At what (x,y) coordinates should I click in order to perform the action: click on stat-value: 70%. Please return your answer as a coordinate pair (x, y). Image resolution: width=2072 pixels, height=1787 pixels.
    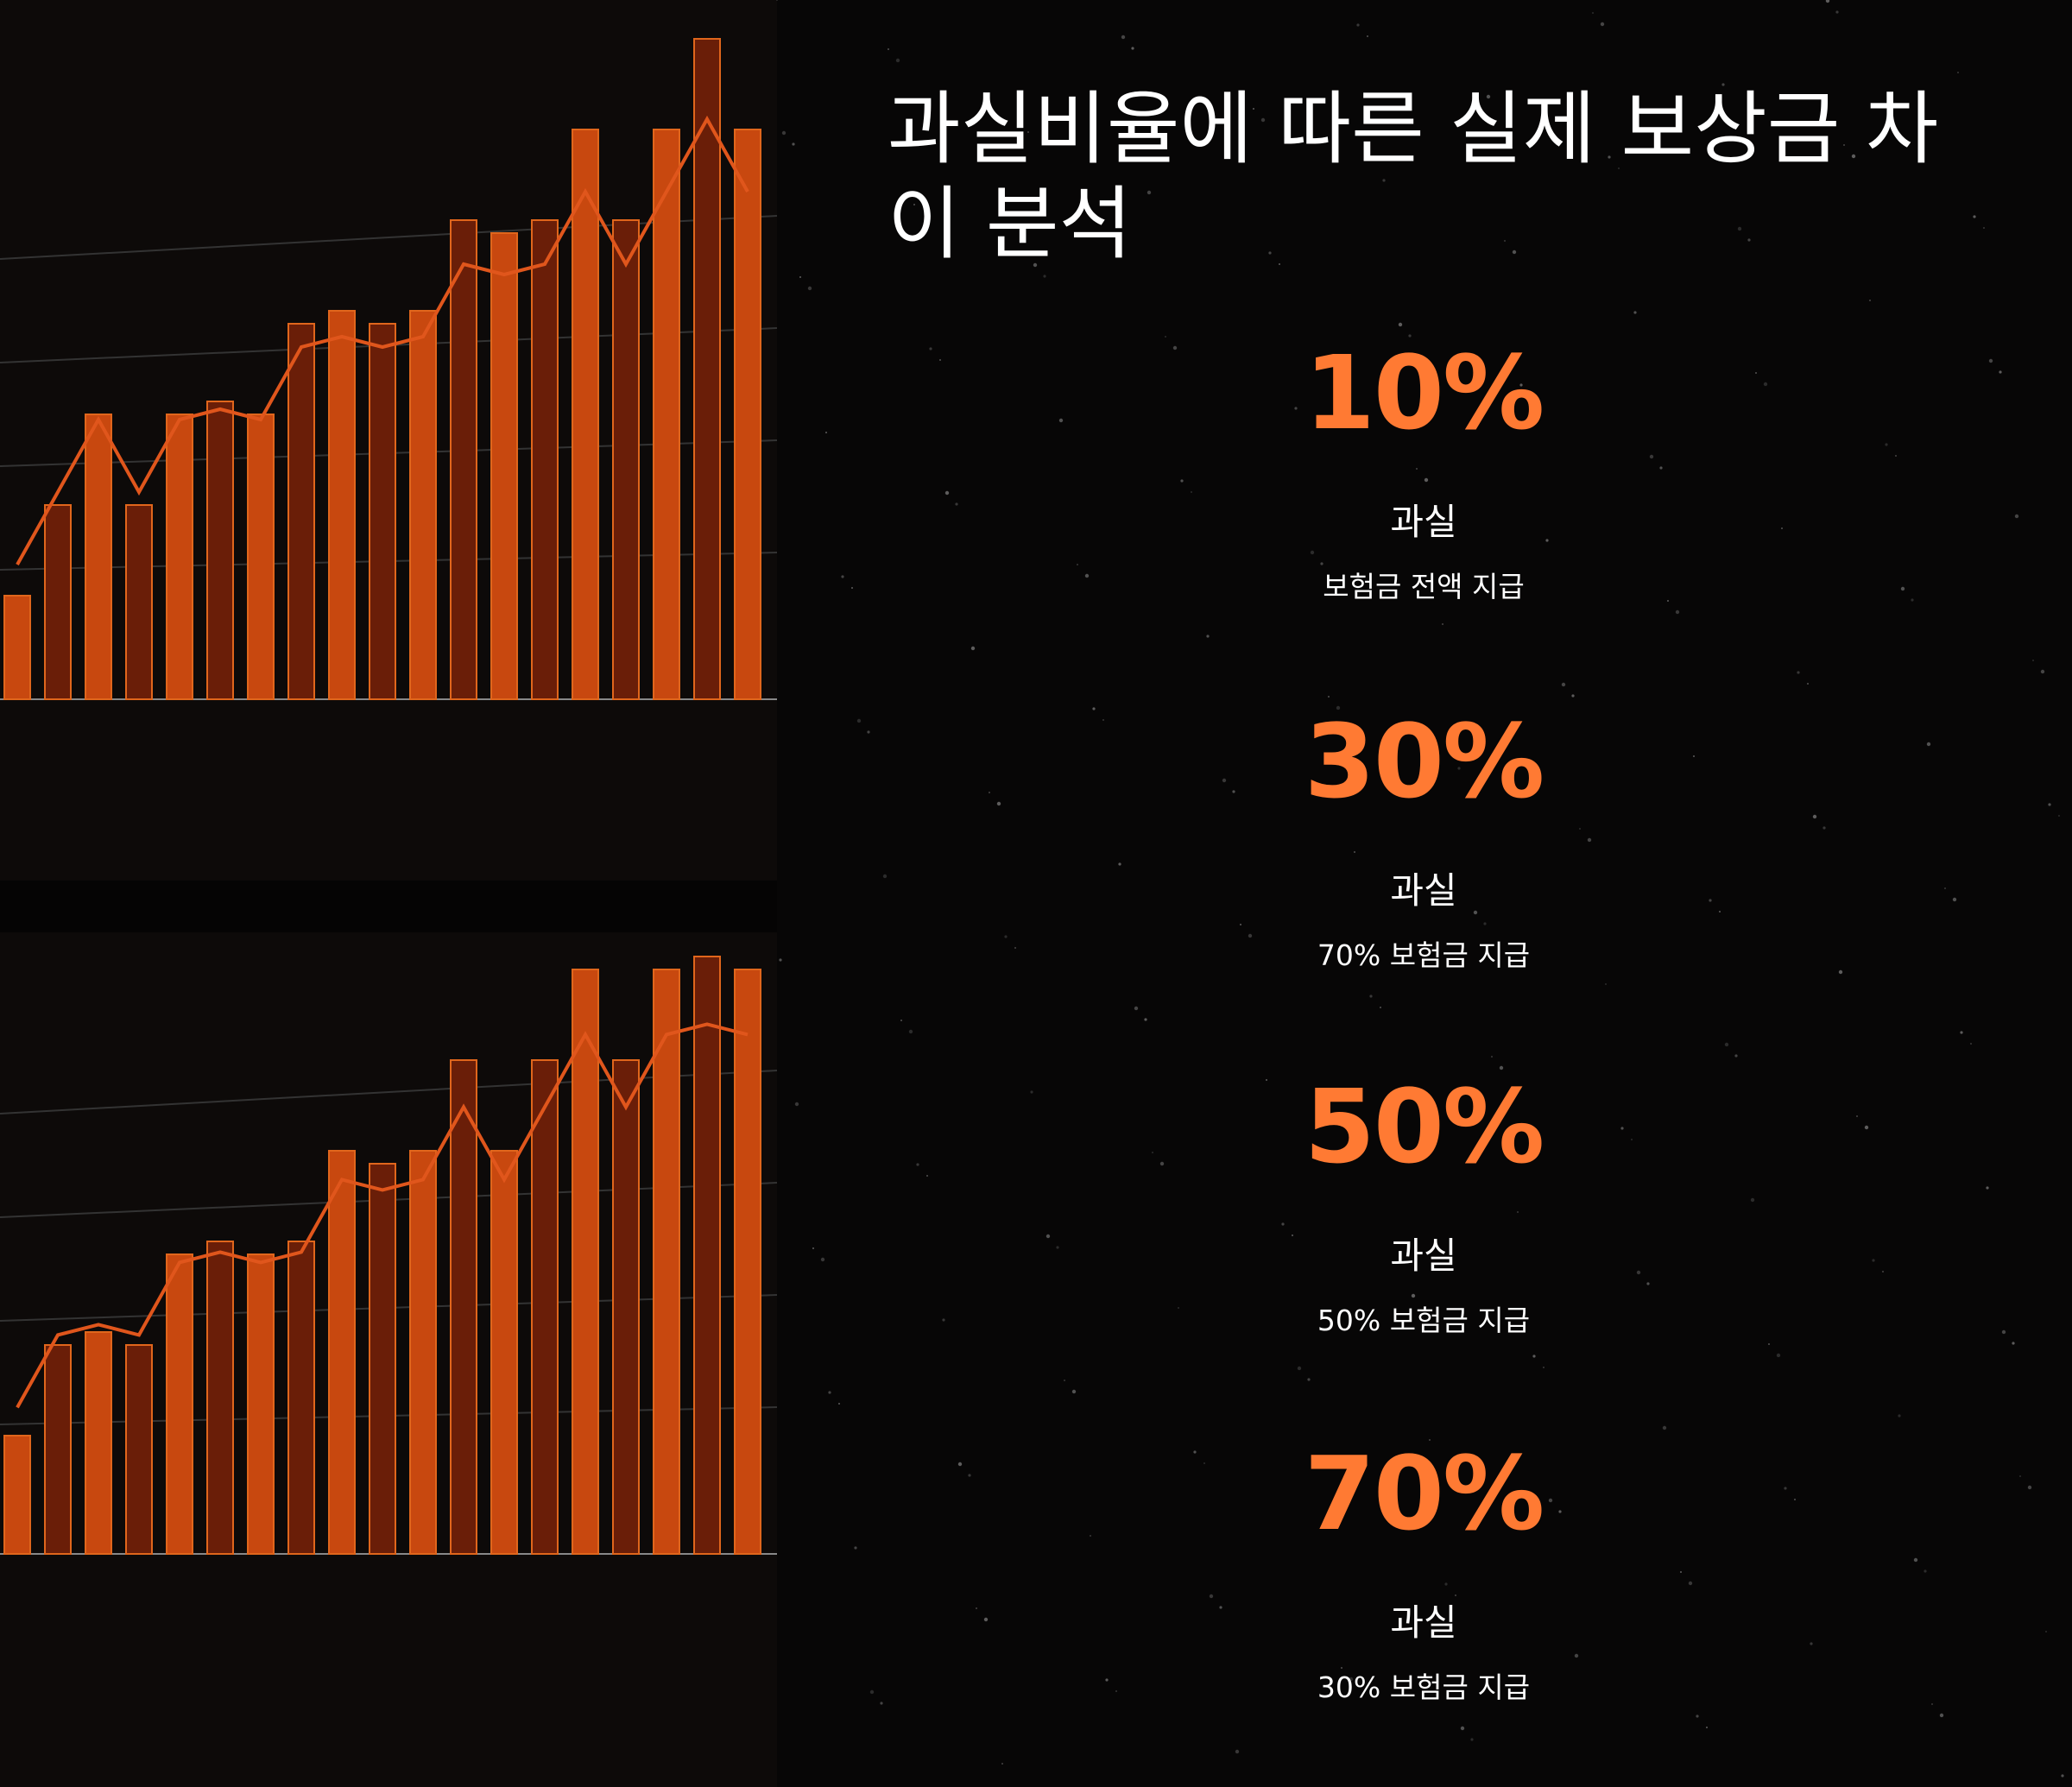
    Looking at the image, I should click on (1424, 1494).